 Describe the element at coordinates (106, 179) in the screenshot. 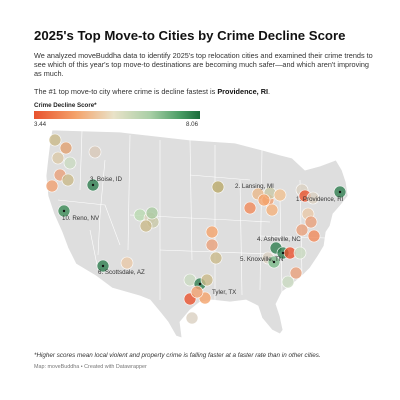

I see `label-boise: 3. Boise, ID` at that location.